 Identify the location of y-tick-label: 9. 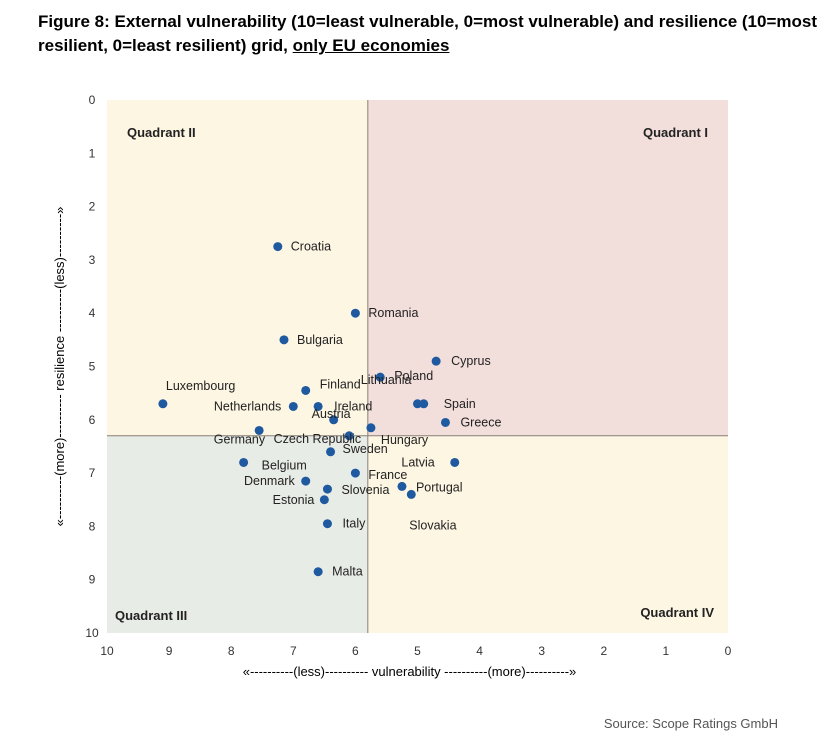
(92, 580).